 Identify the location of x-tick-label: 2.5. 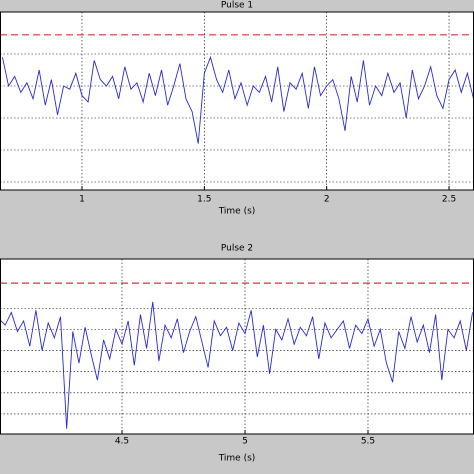
(449, 200).